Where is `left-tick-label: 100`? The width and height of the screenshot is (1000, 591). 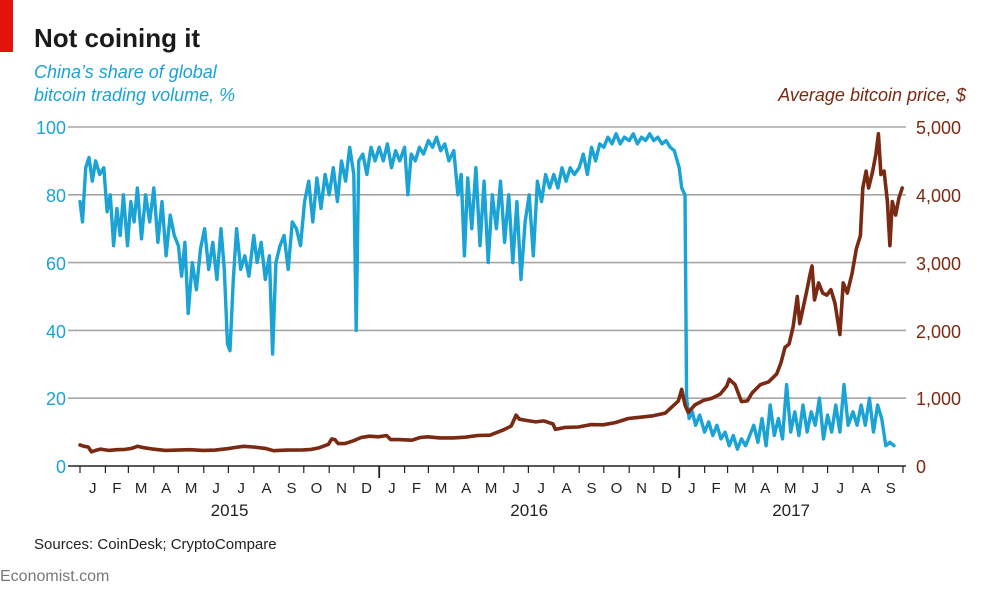 left-tick-label: 100 is located at coordinates (51, 128).